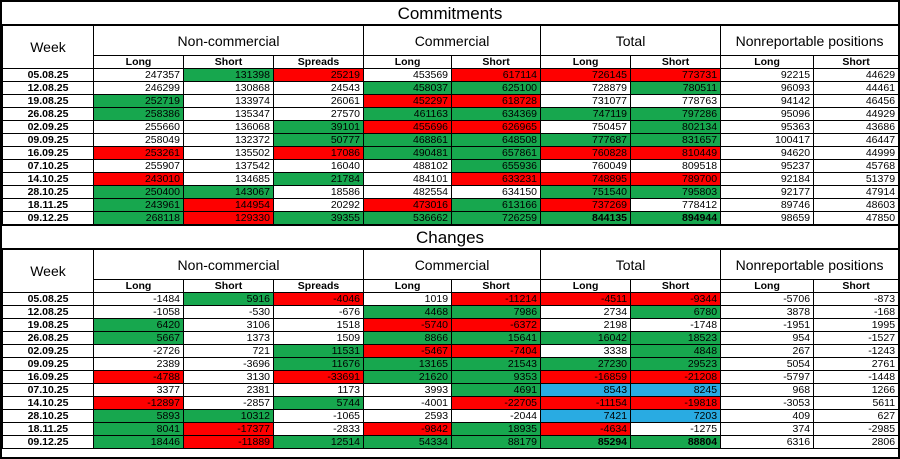 This screenshot has height=459, width=900. I want to click on data-cell: 27230, so click(586, 364).